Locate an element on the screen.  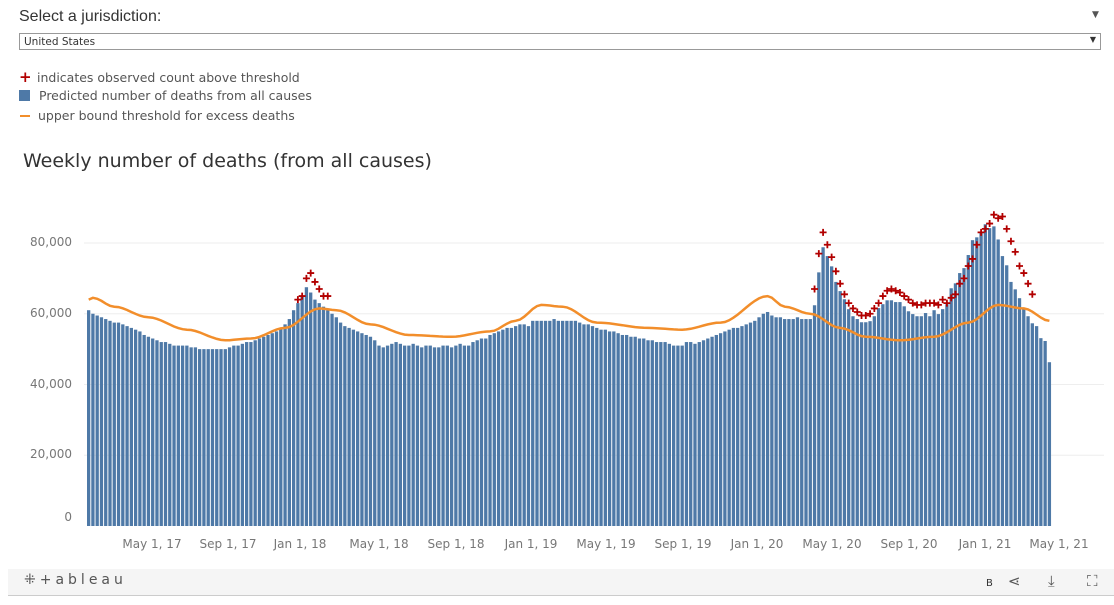
tableau-logo: ⁜+ableau is located at coordinates (75, 580).